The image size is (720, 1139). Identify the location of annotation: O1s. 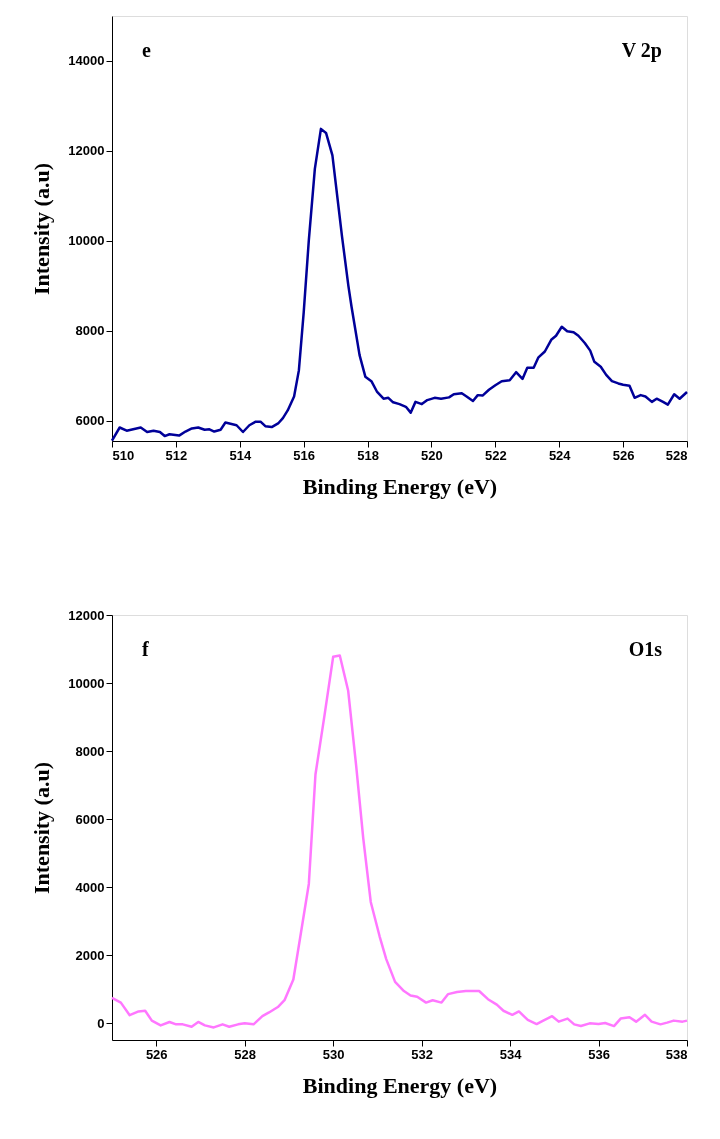
(645, 649).